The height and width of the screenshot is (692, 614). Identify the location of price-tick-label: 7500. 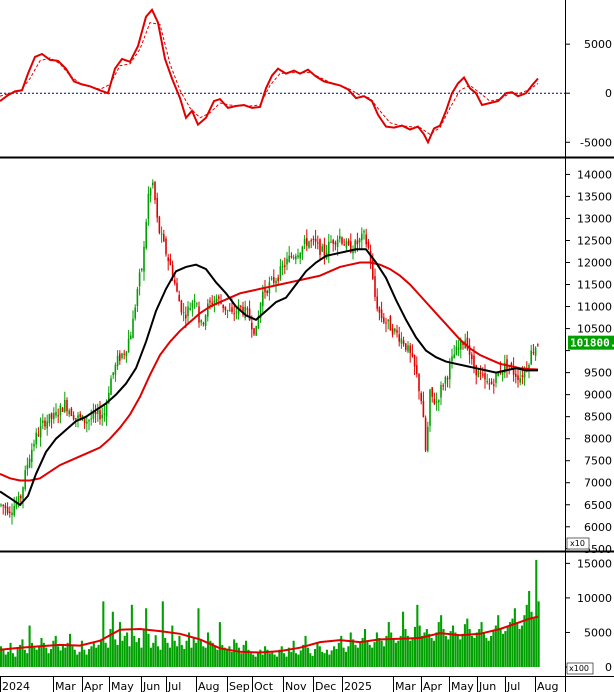
(598, 461).